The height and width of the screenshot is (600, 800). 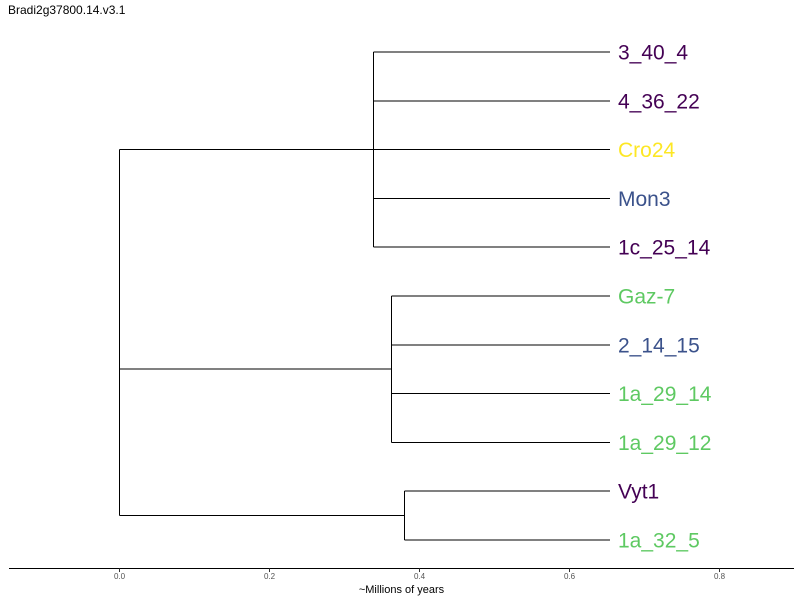 I want to click on leaf-label-1c_25_14: 1c_25_14, so click(x=664, y=248).